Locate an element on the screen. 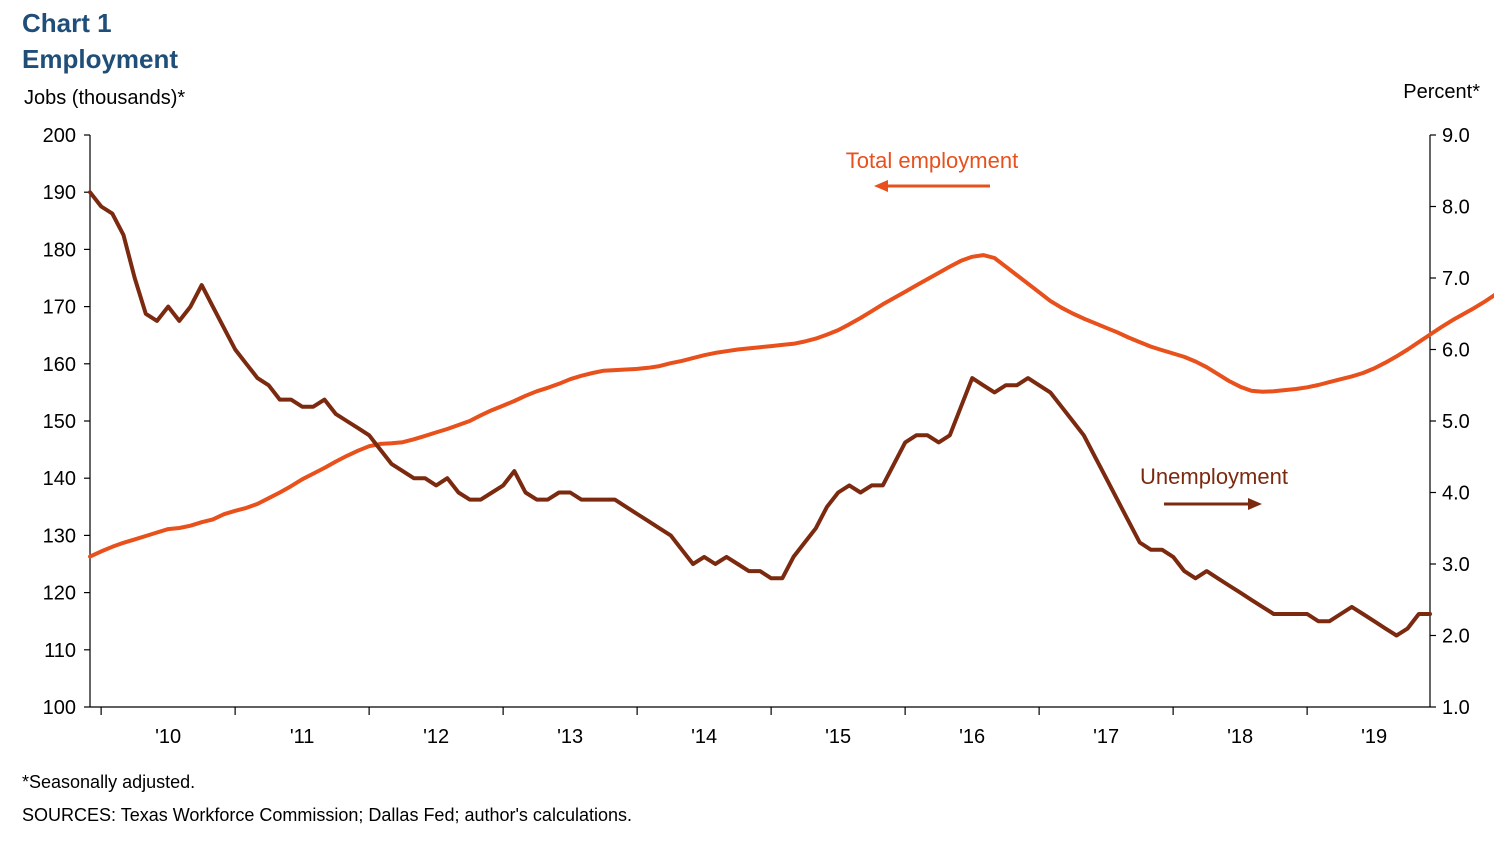 Image resolution: width=1494 pixels, height=845 pixels. right-tick-label: 7.0 is located at coordinates (1456, 279).